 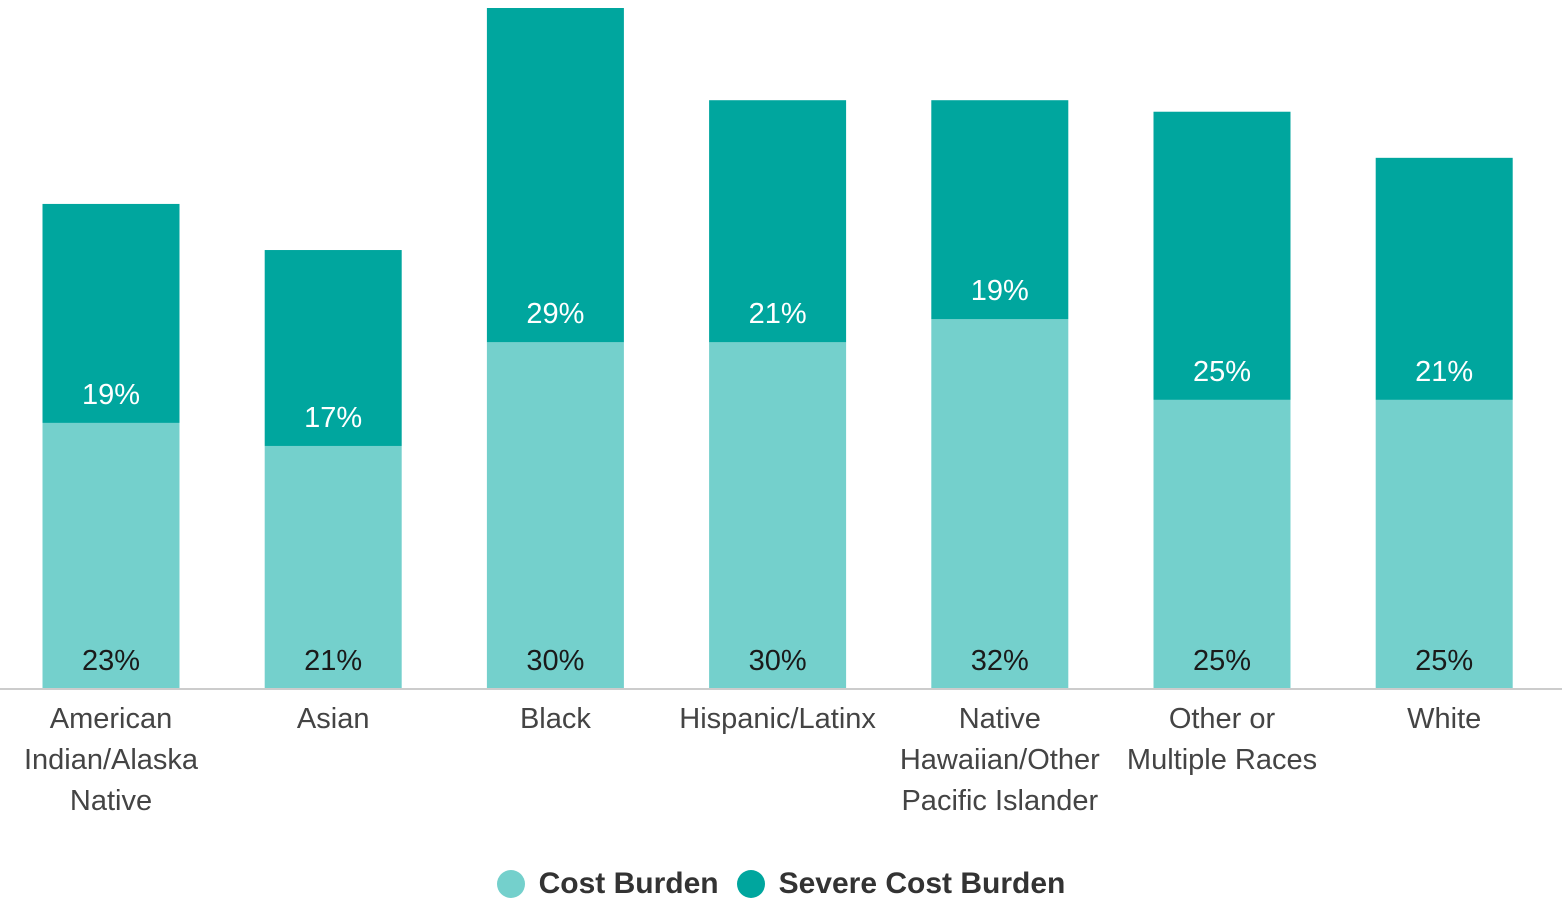 I want to click on category-label-line: White, so click(x=1444, y=719).